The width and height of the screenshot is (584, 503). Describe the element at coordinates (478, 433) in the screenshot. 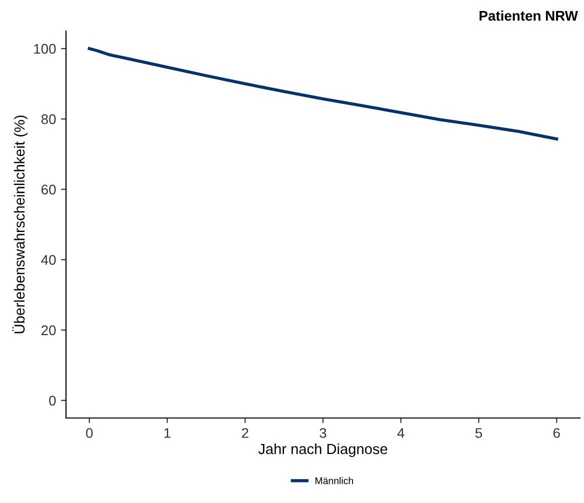

I see `x-tick-label: 5` at that location.